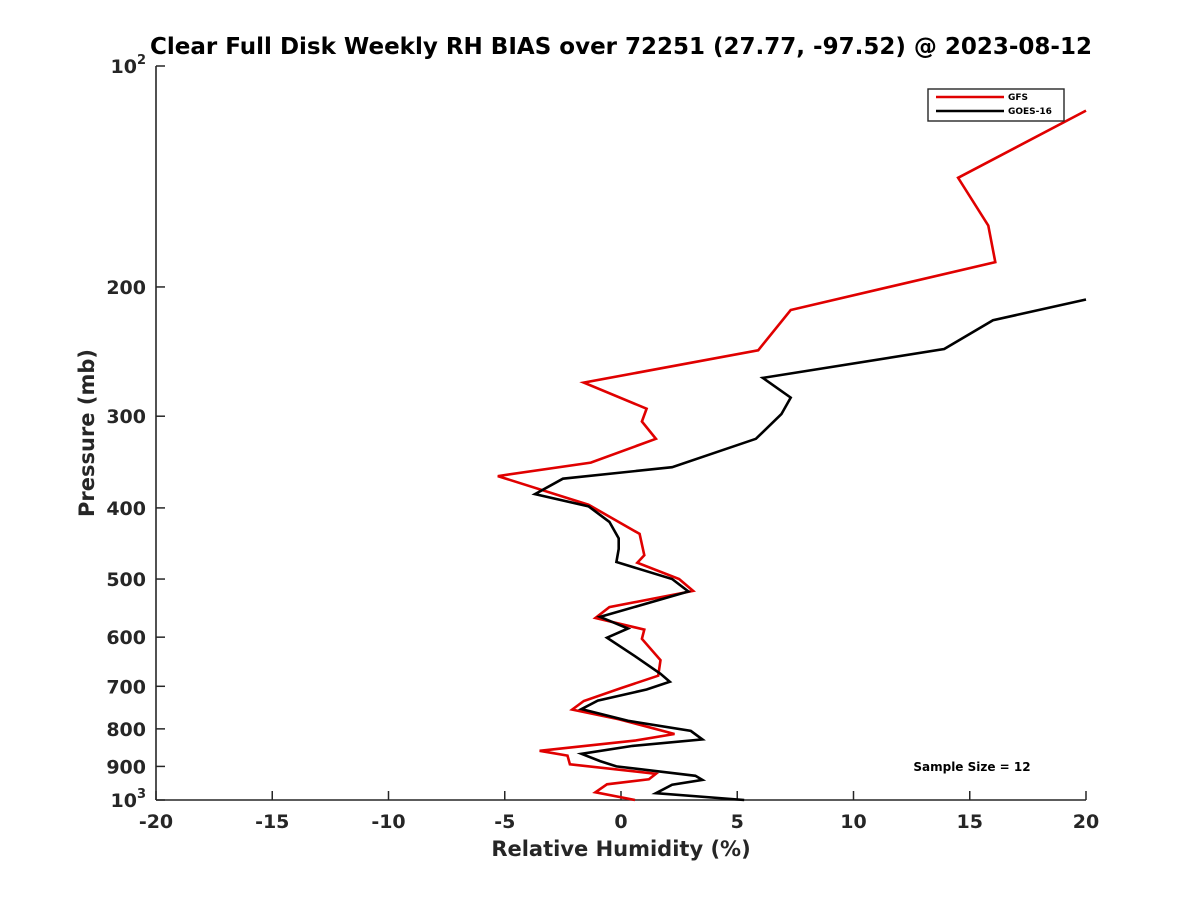 Image resolution: width=1200 pixels, height=900 pixels. What do you see at coordinates (141, 60) in the screenshot?
I see `y-tick-exponent: 2` at bounding box center [141, 60].